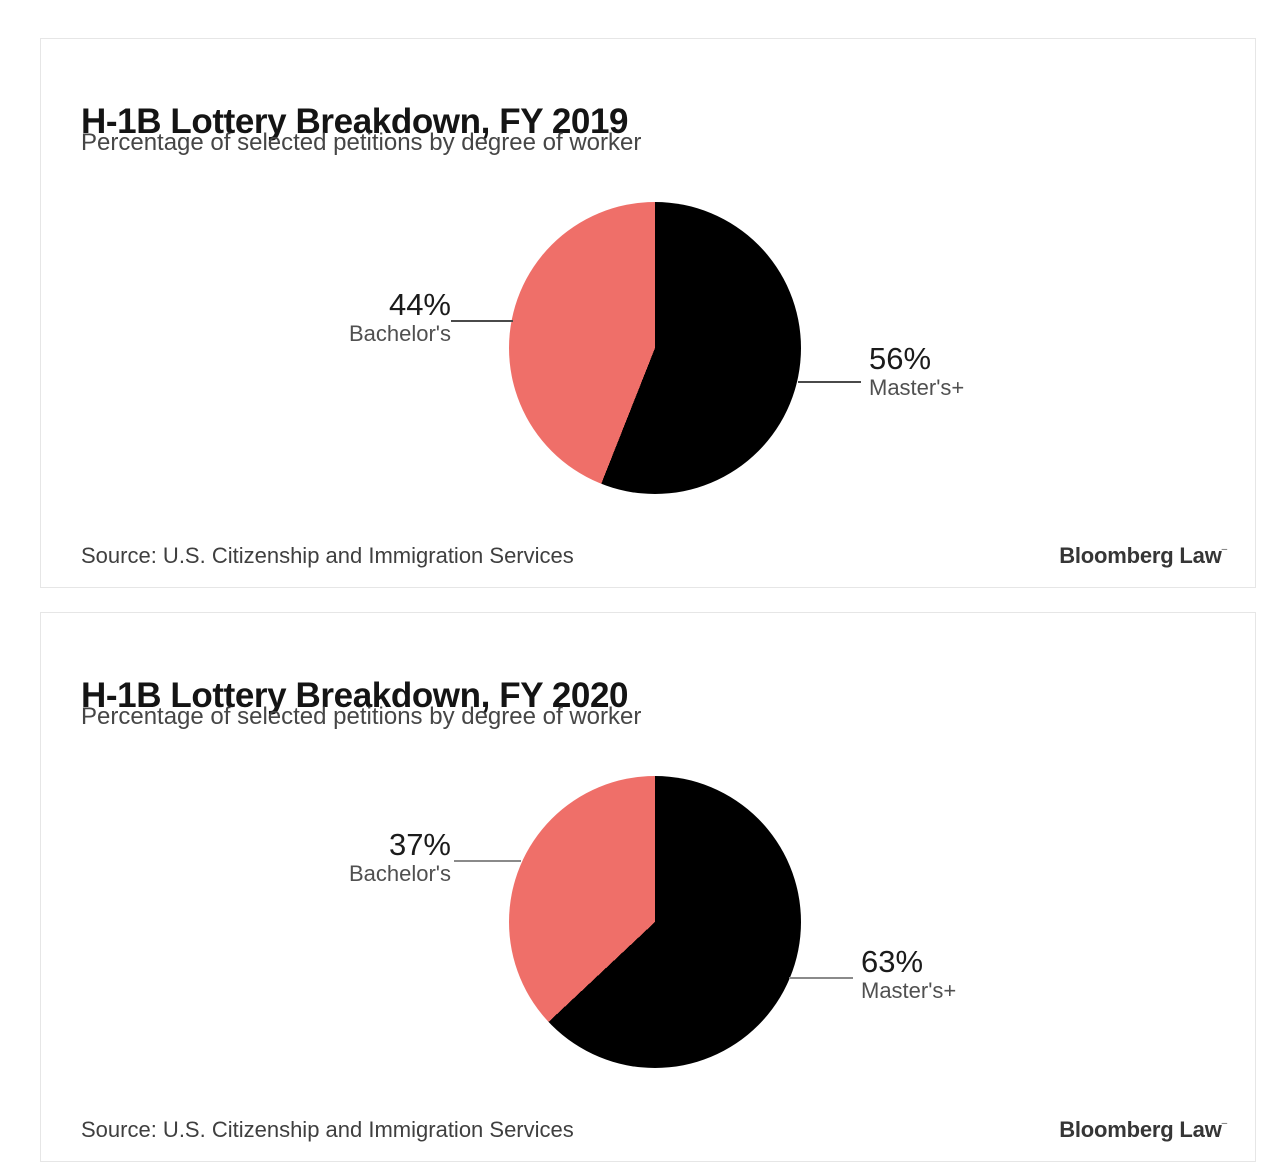 This screenshot has height=1162, width=1268. Describe the element at coordinates (892, 961) in the screenshot. I see `slice-value-label: 63%` at that location.